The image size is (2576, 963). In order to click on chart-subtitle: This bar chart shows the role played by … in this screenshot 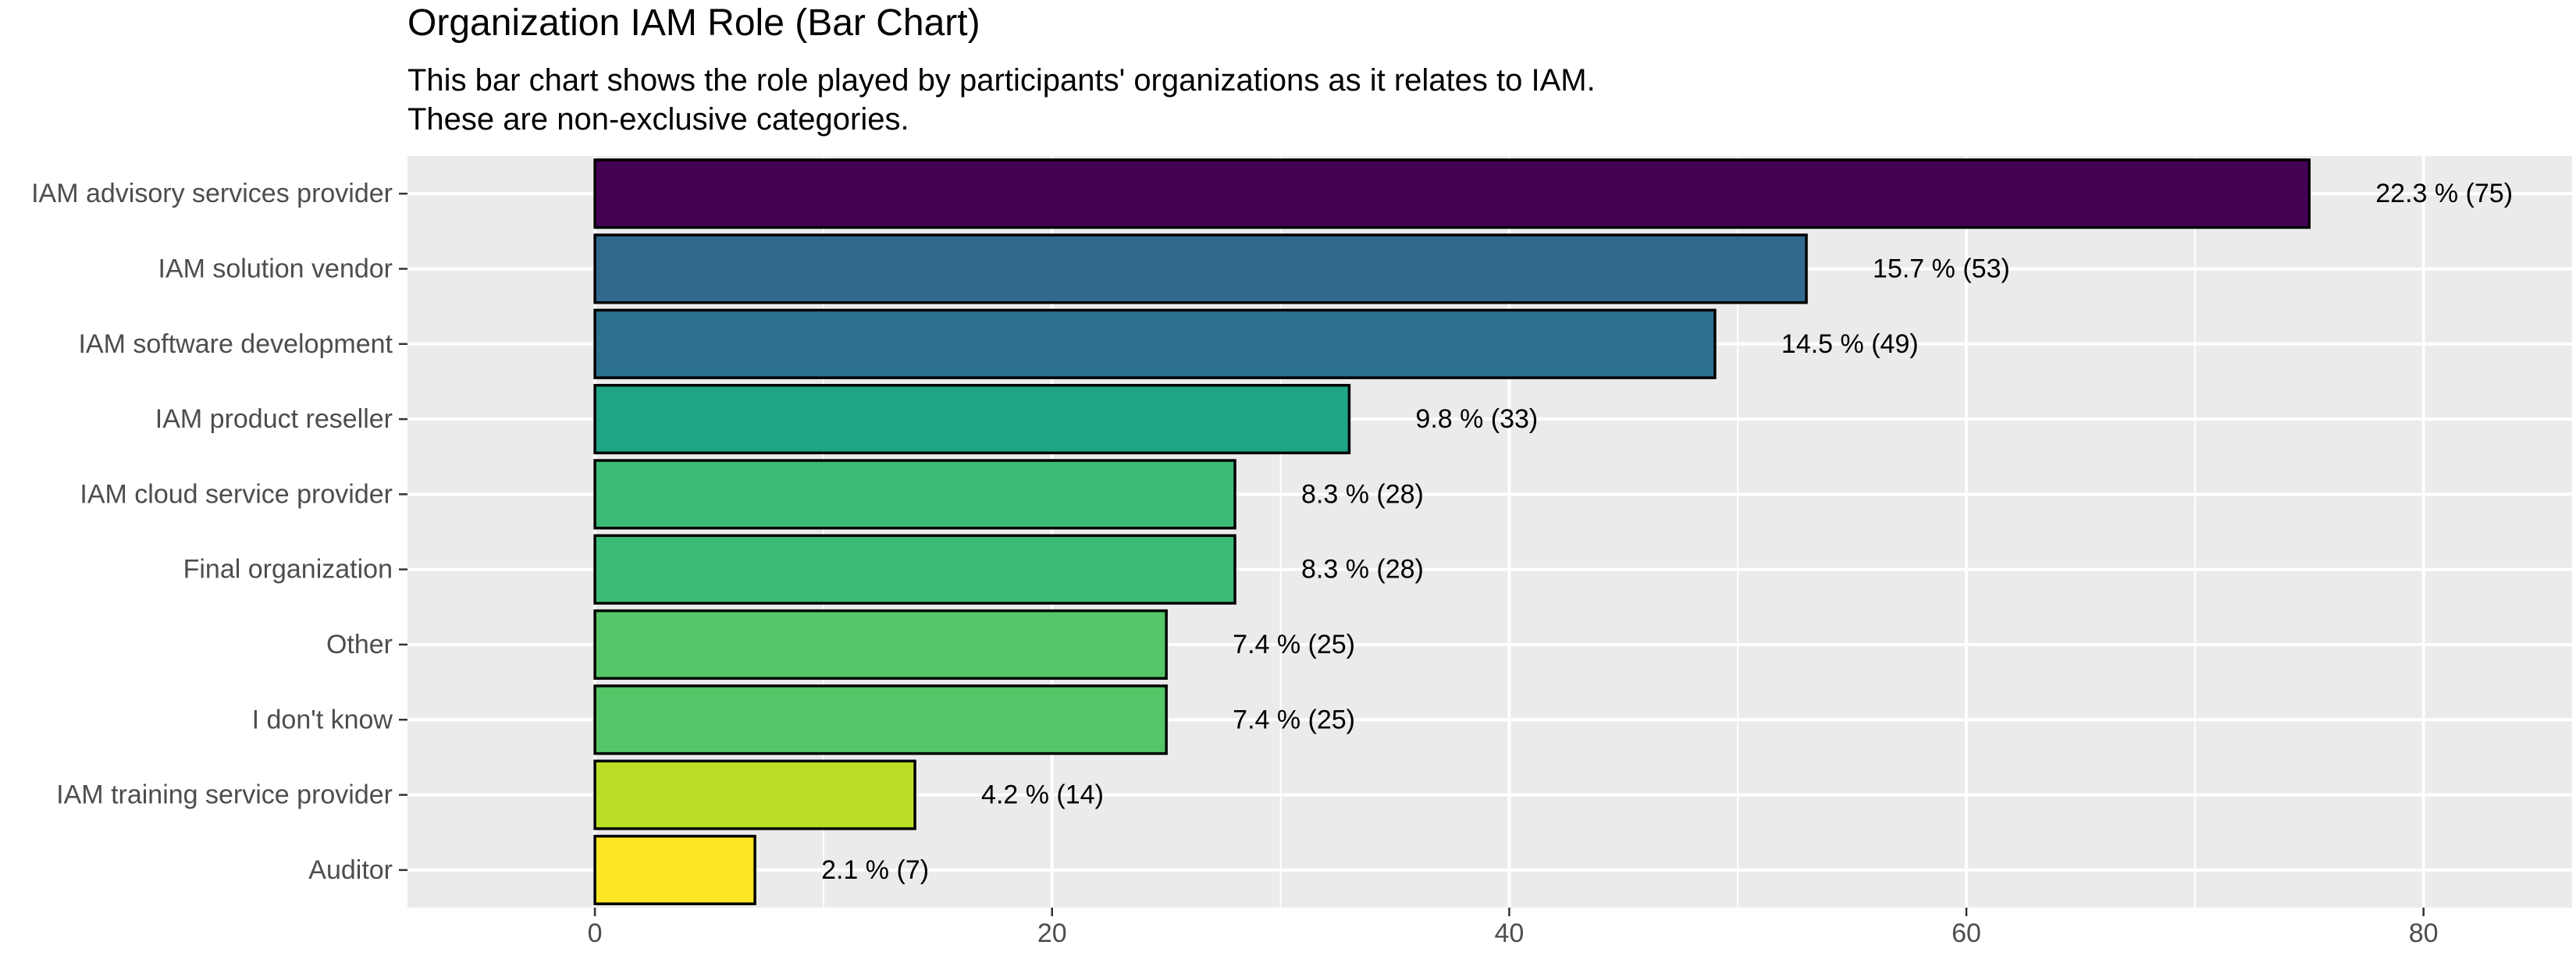, I will do `click(1001, 100)`.